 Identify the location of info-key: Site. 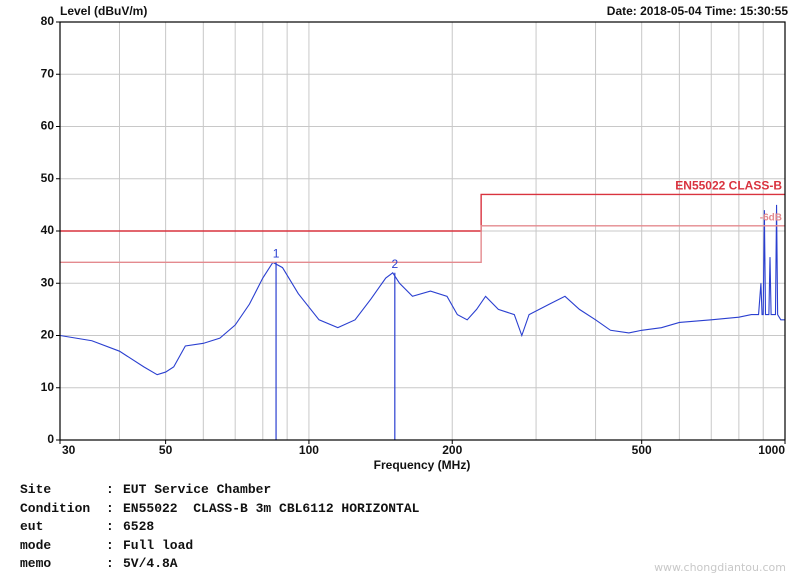
(36, 489).